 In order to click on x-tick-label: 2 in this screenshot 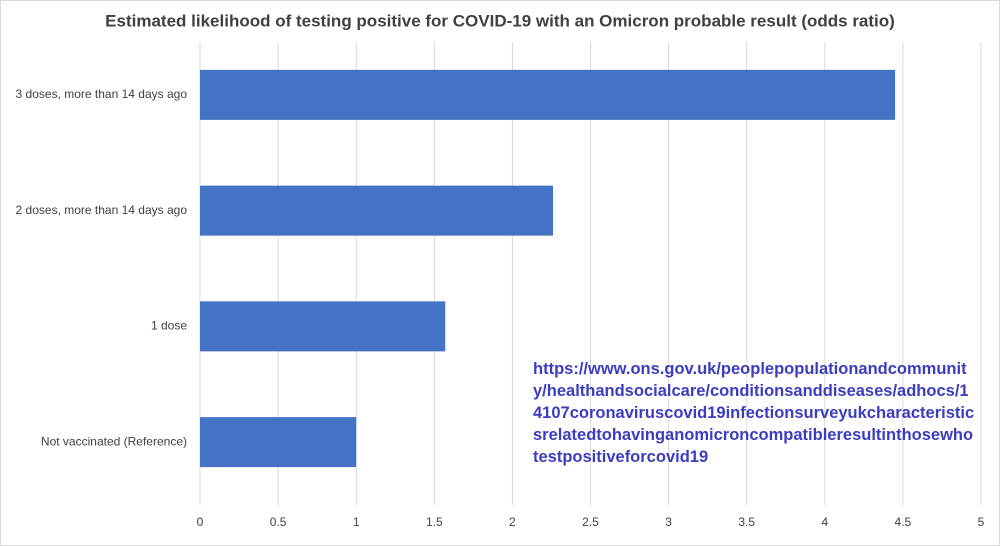, I will do `click(512, 522)`.